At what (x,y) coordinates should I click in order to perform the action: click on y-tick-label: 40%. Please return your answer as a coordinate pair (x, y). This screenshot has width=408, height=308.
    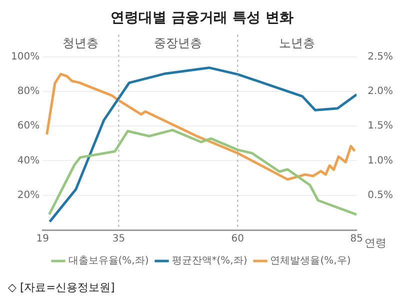
    Looking at the image, I should click on (28, 160).